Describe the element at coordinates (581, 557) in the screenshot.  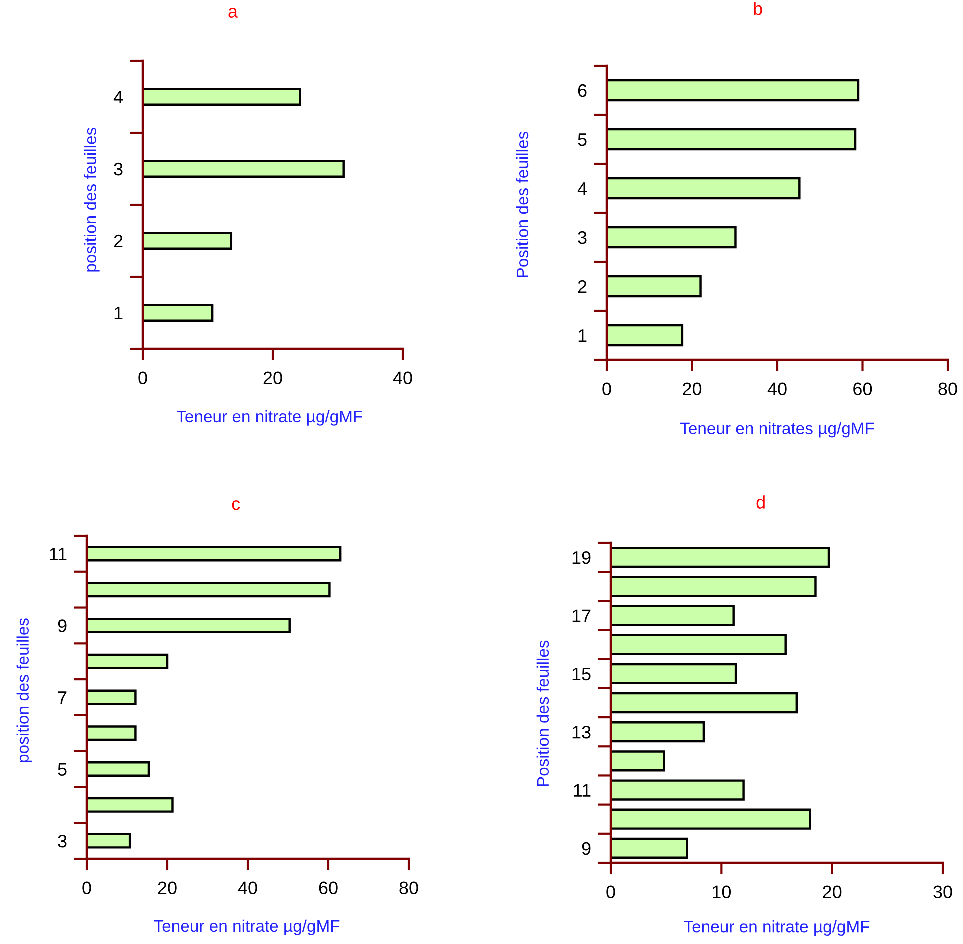
I see `y-tick-label: 19` at that location.